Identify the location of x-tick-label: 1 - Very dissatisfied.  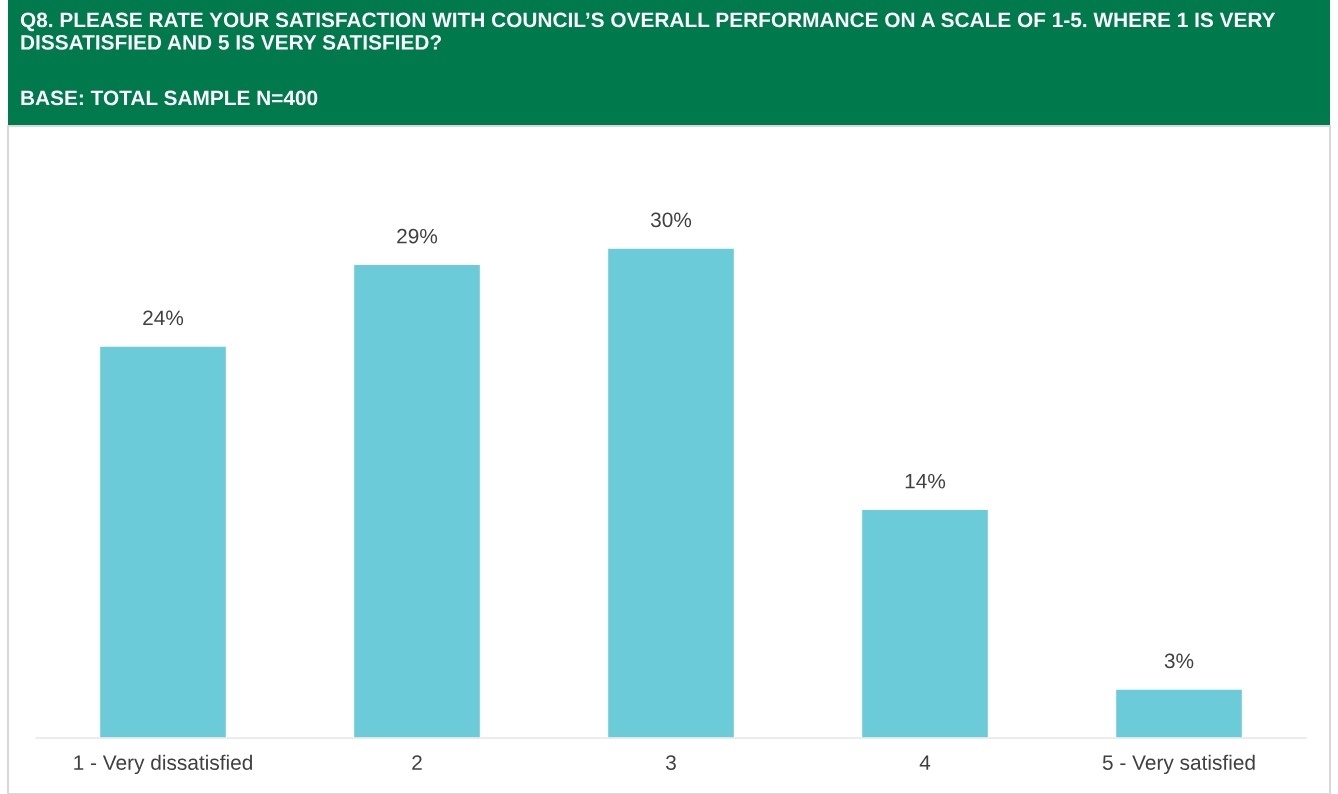
(163, 764).